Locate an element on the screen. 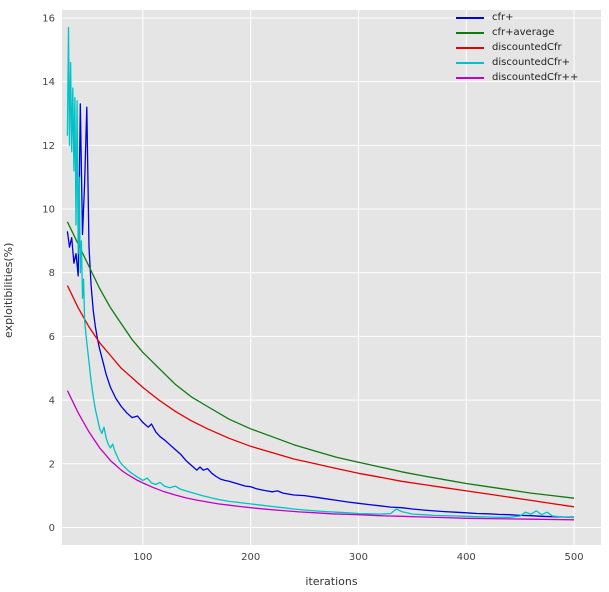 The width and height of the screenshot is (609, 592). y-tick-label: 4 is located at coordinates (52, 401).